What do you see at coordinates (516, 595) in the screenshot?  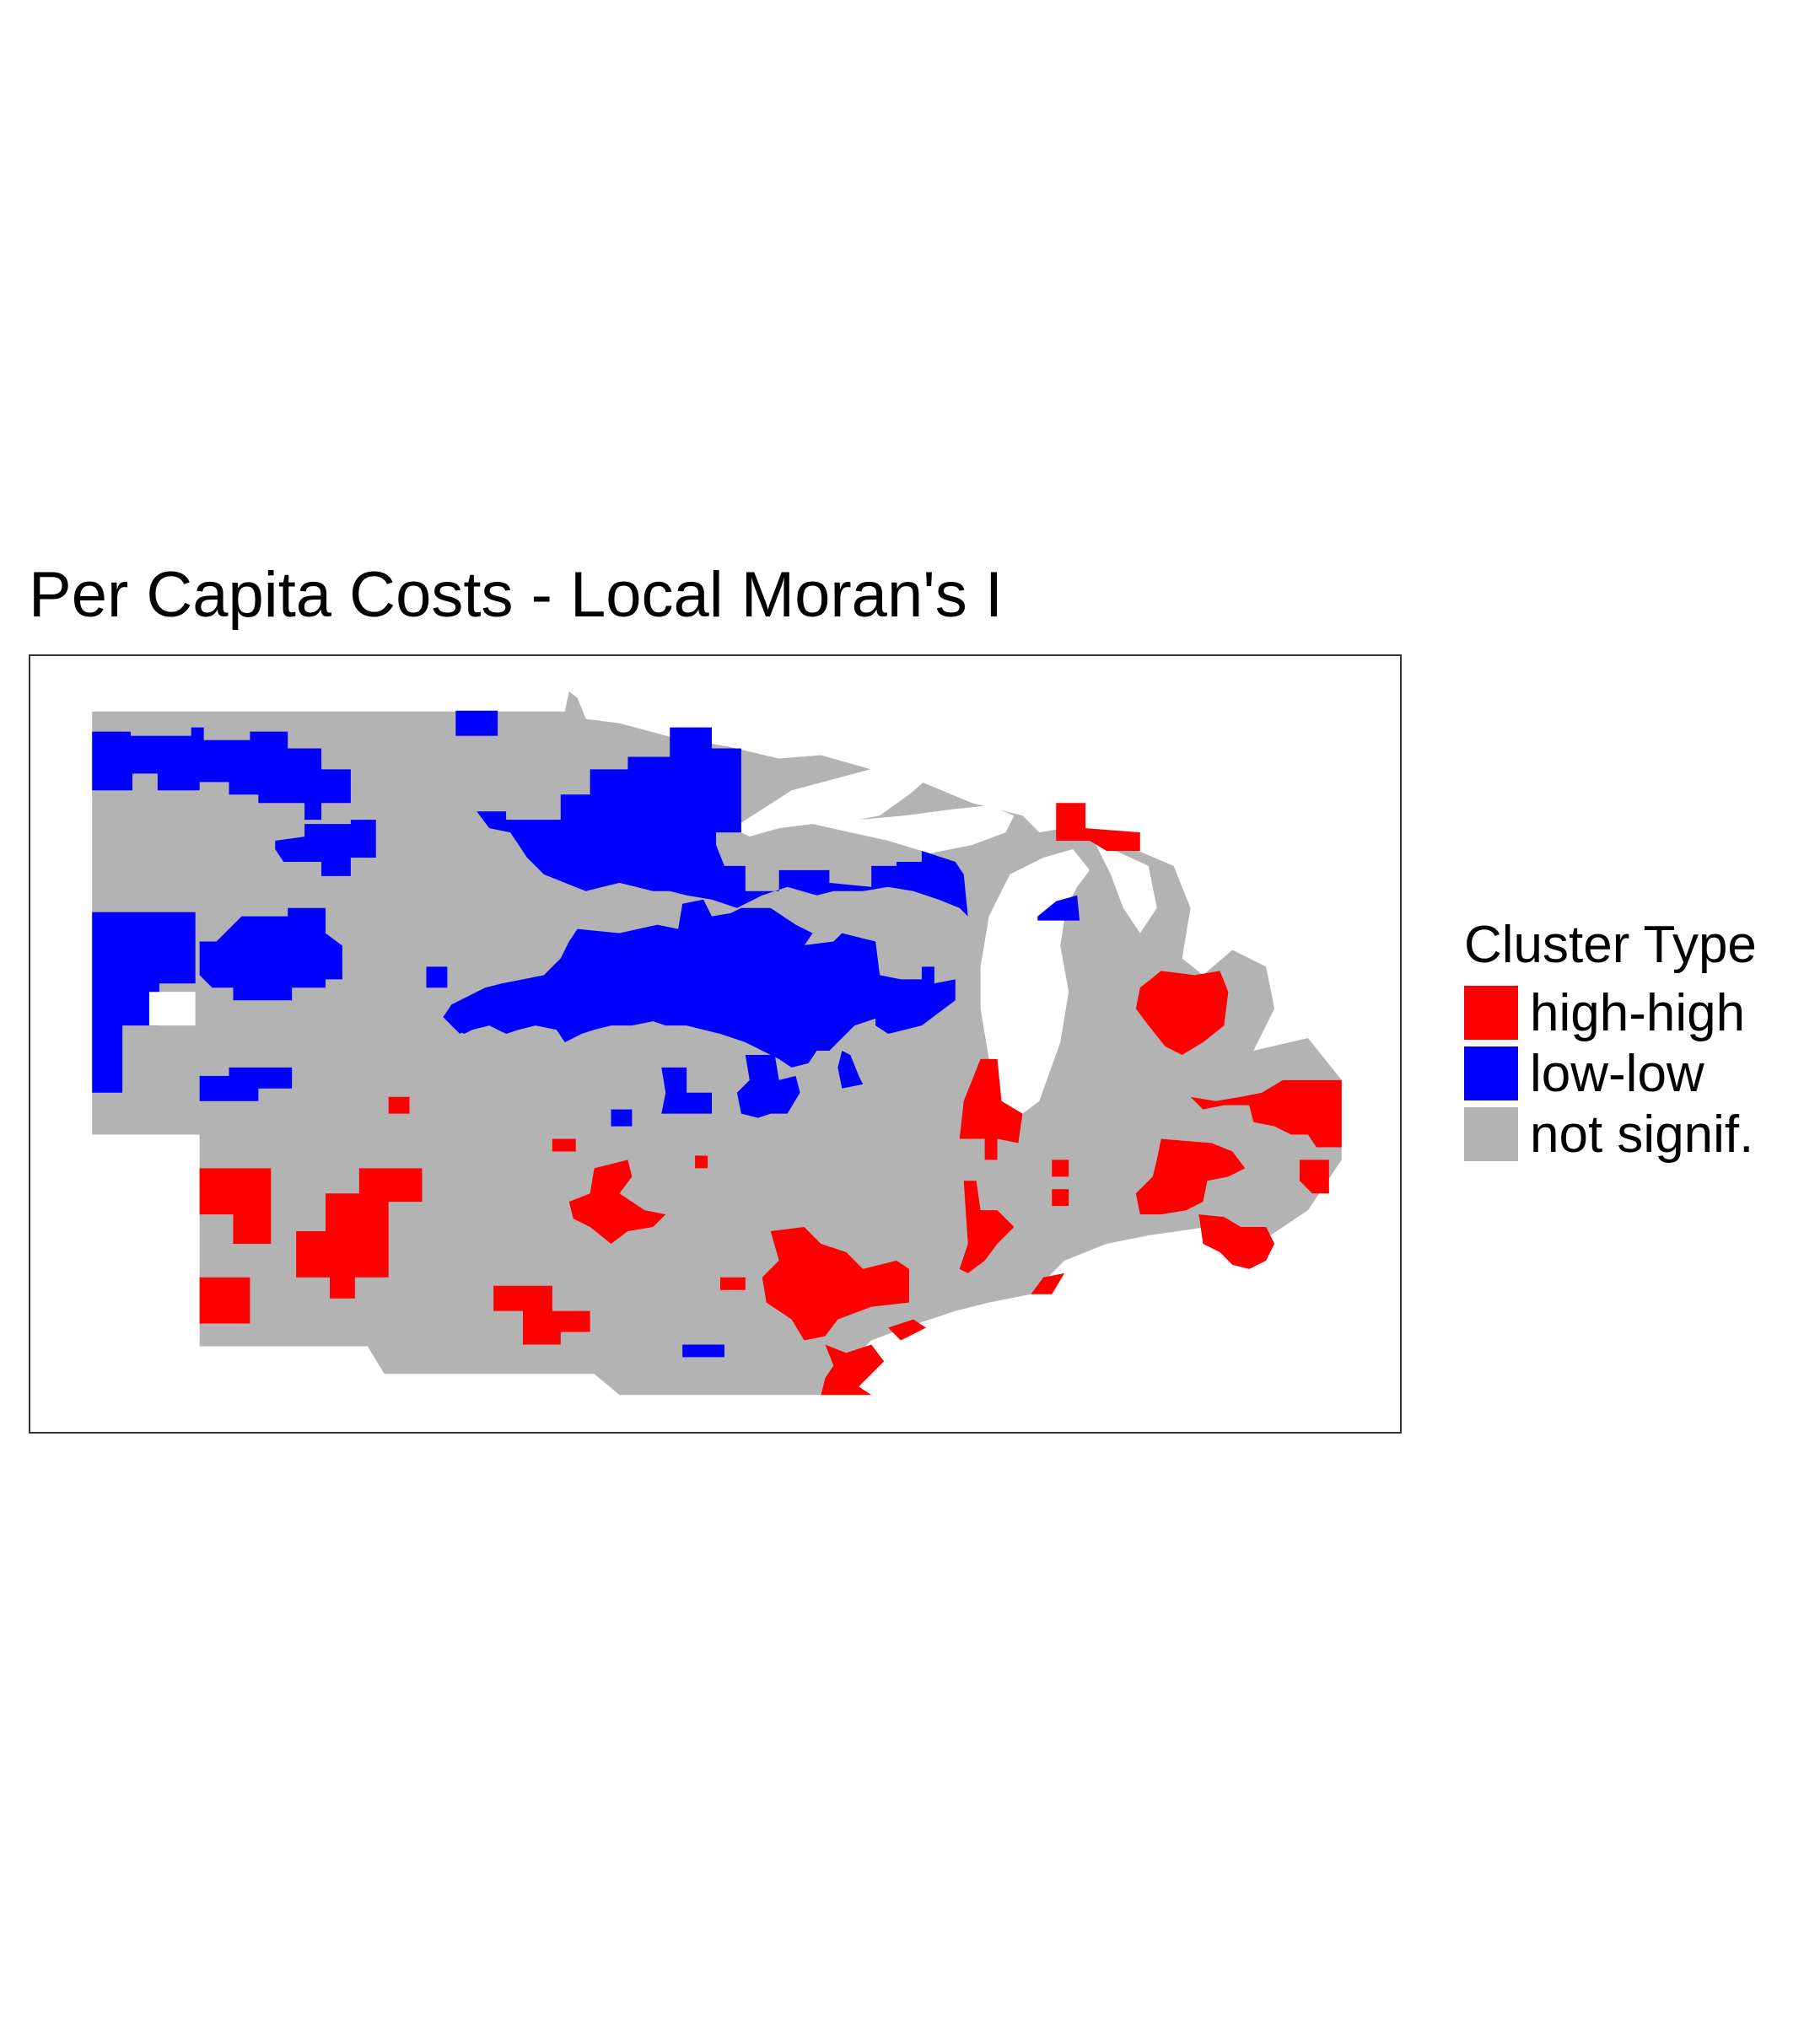 I see `map-title: Per Capita Costs - Local Moran's I` at bounding box center [516, 595].